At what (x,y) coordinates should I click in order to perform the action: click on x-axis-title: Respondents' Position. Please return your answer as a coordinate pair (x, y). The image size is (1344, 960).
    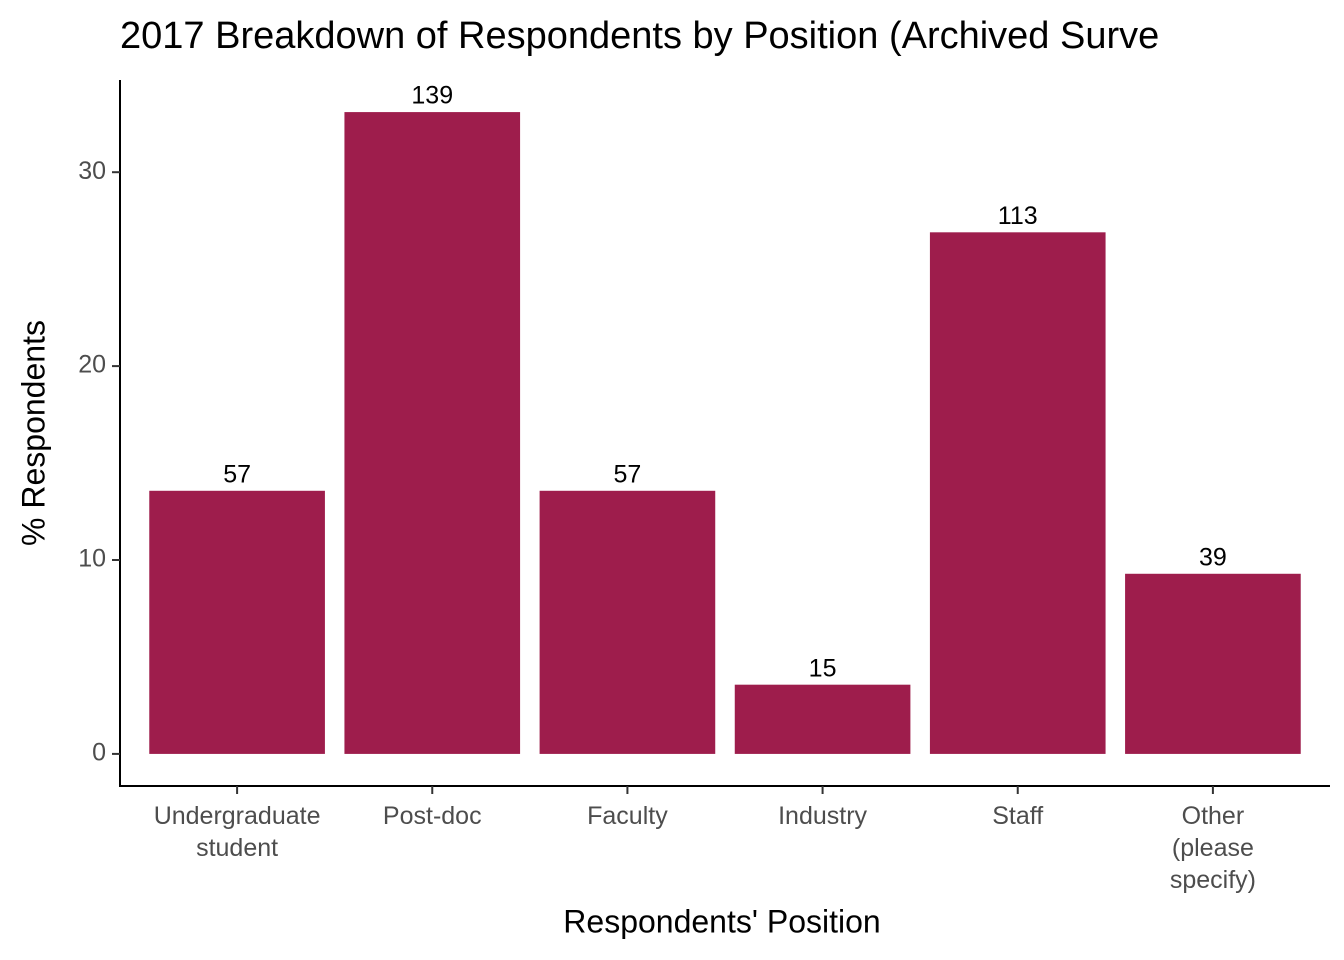
    Looking at the image, I should click on (721, 921).